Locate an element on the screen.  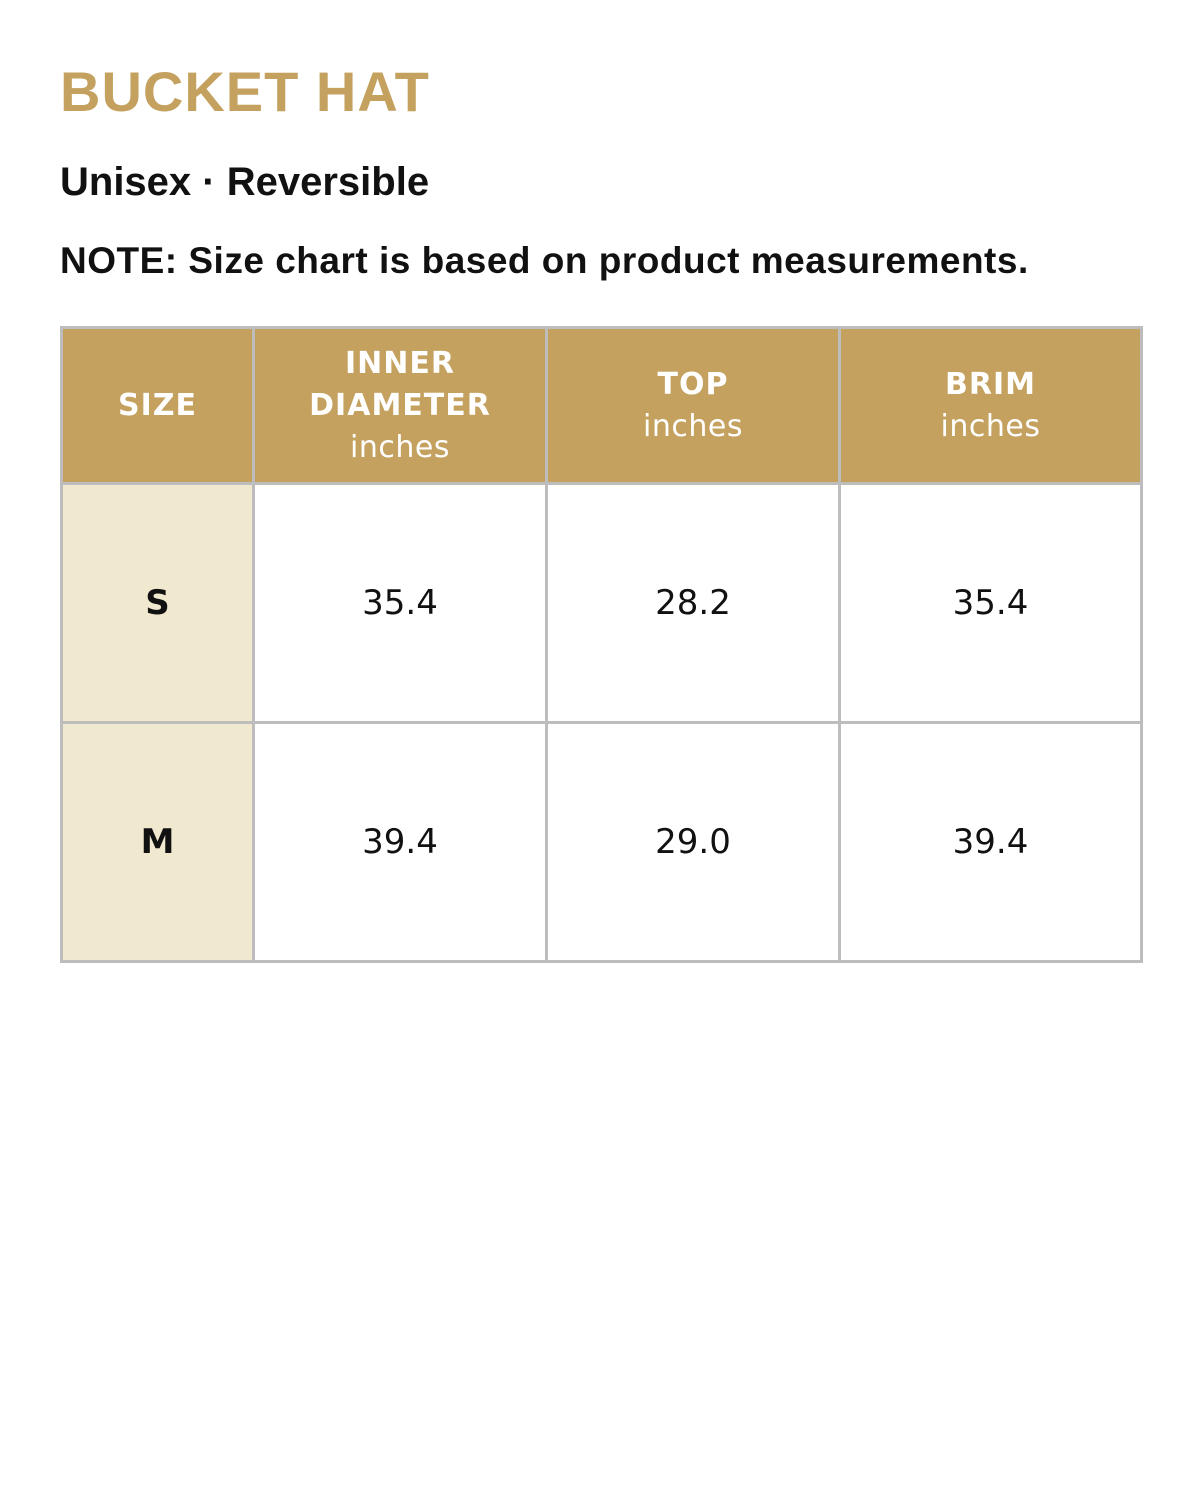
table-row: S 35.4 28.2 35.4 is located at coordinates (601, 603).